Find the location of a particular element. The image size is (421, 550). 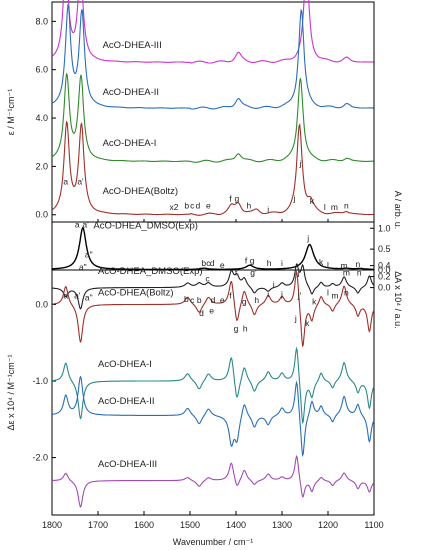

x-tick-label: 1100 is located at coordinates (373, 525).